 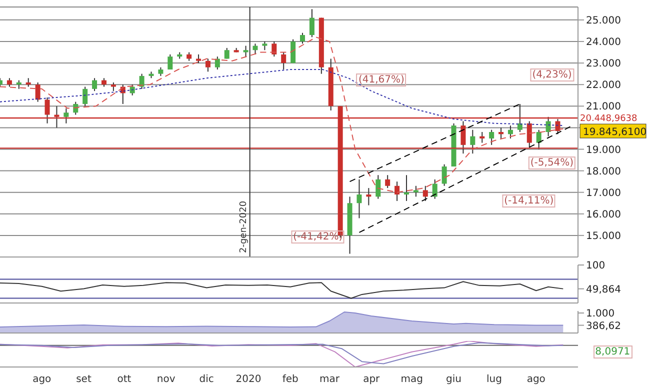 I want to click on annotation: 19.845,6100, so click(x=615, y=132).